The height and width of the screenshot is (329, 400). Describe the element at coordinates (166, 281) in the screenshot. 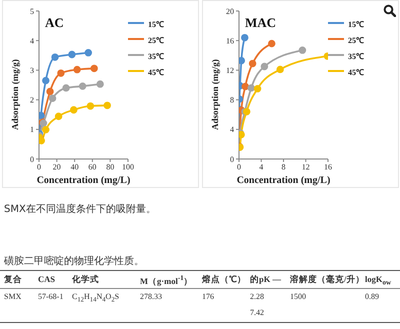

I see `text: M（g·mol$^{-1}$）` at that location.